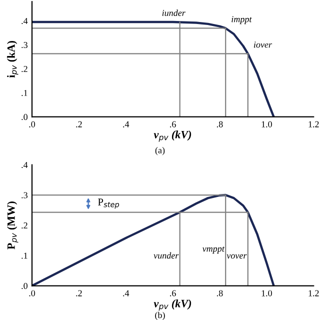  I want to click on y-axis-title: i$_{pv}$ (kA), so click(12, 59).